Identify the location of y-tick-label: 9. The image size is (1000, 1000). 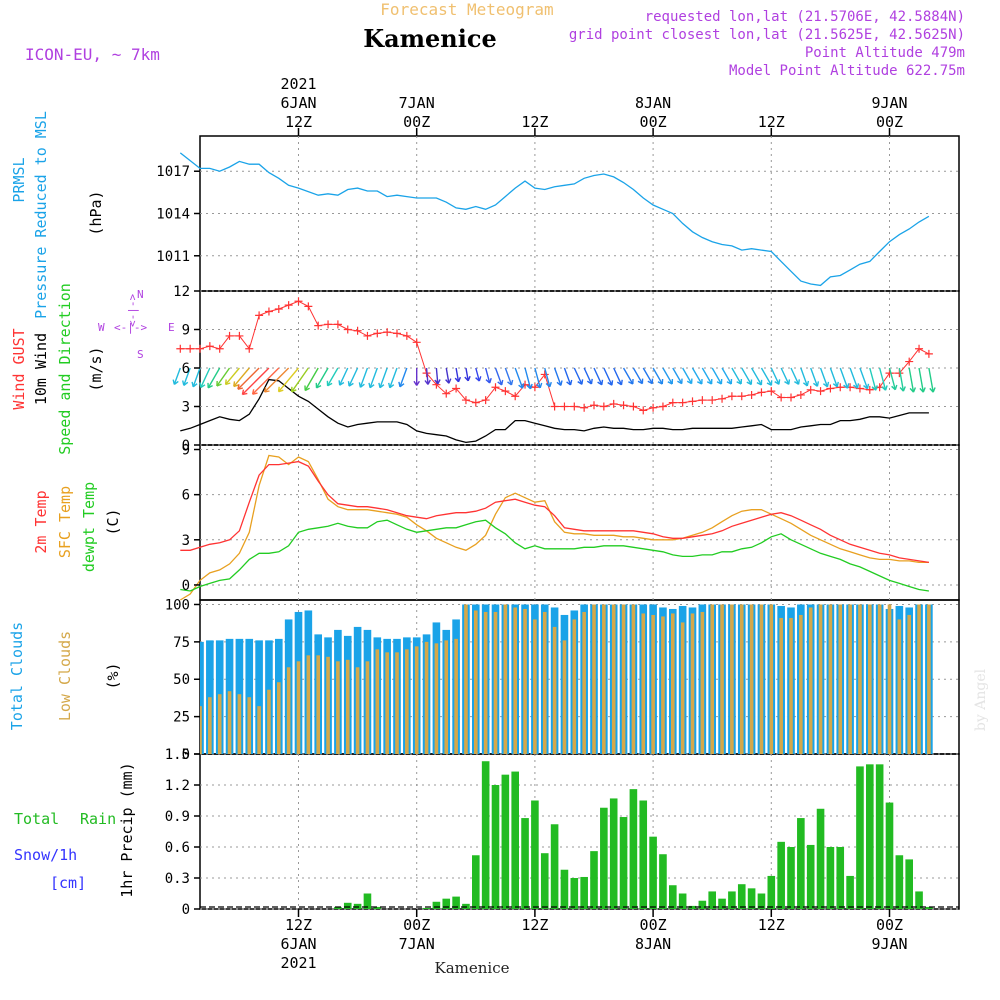
(186, 331).